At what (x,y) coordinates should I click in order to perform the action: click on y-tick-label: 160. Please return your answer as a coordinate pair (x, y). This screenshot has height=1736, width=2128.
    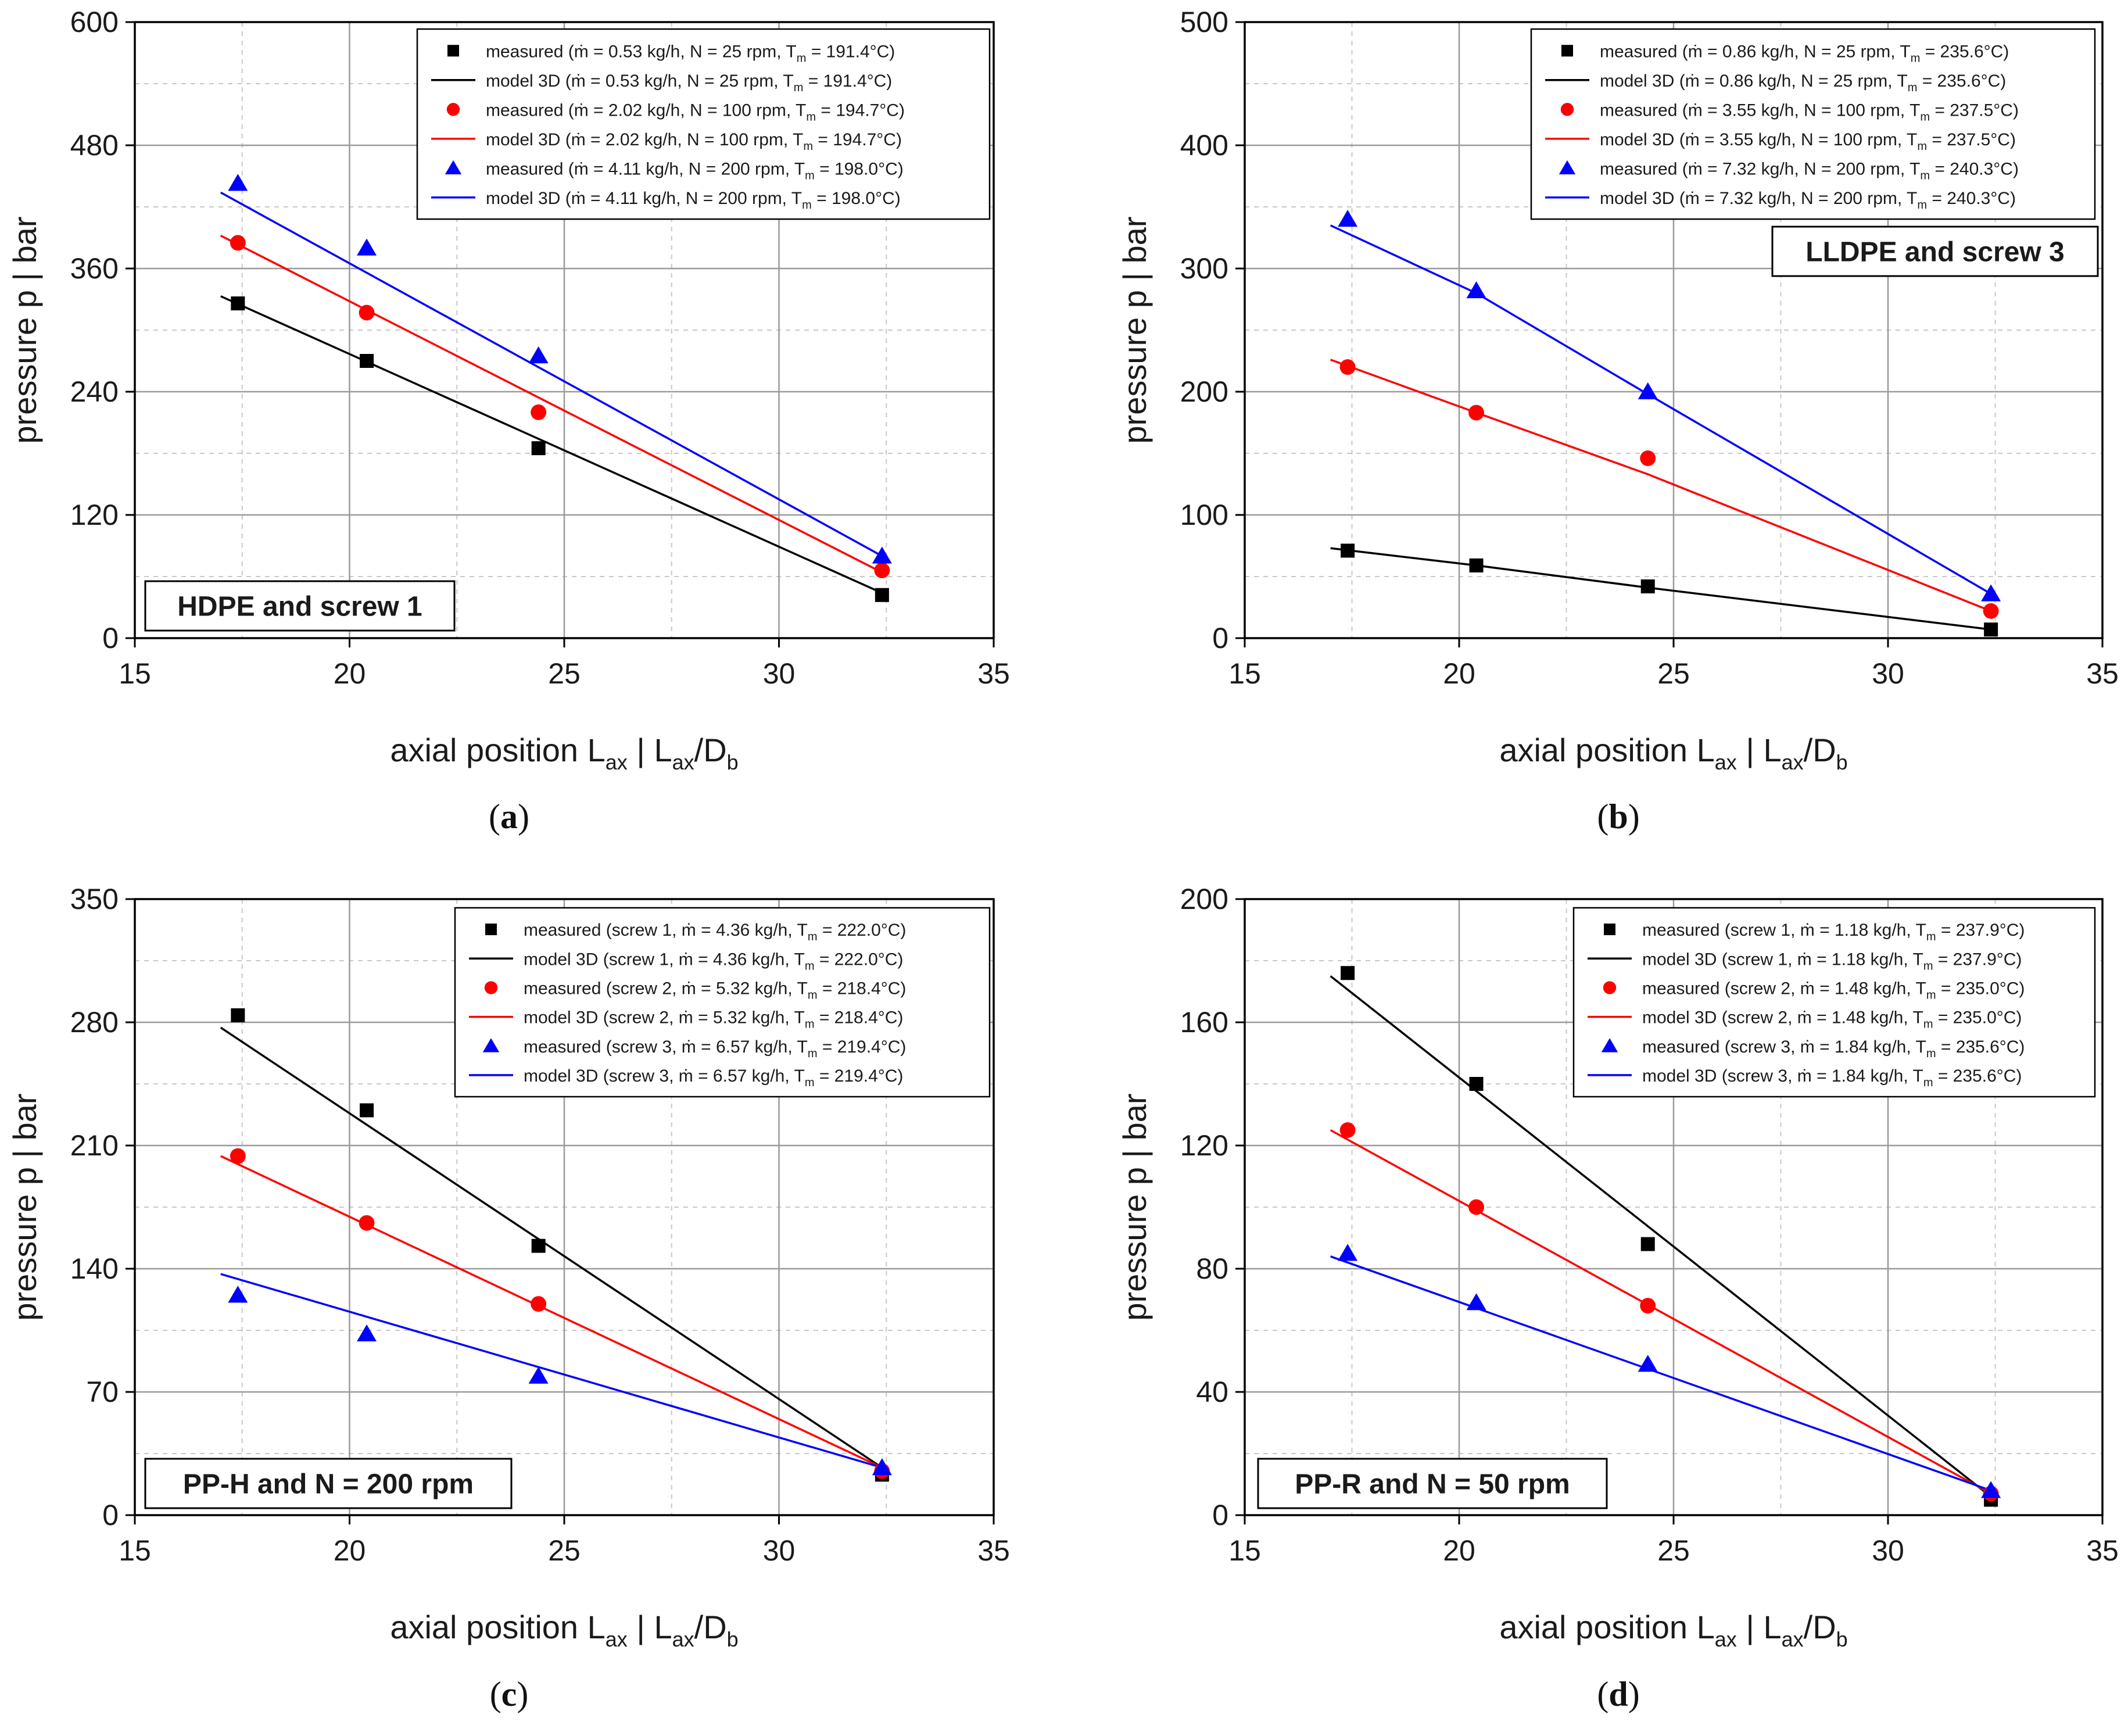
    Looking at the image, I should click on (1204, 1022).